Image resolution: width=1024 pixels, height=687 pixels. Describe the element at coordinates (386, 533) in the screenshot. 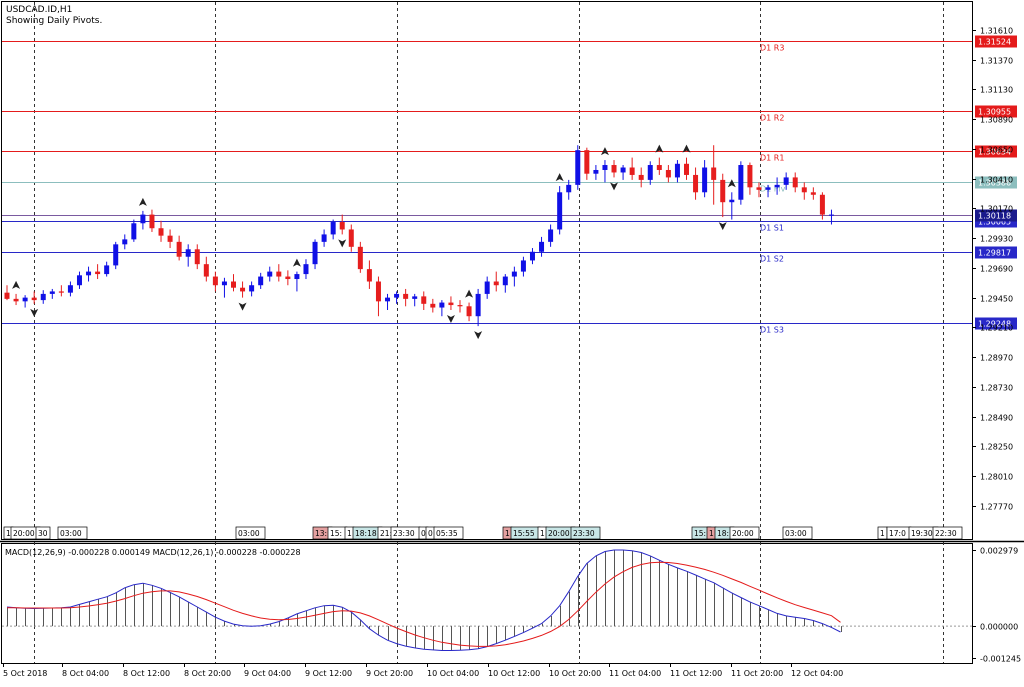

I see `session-marker-label: 21:` at that location.